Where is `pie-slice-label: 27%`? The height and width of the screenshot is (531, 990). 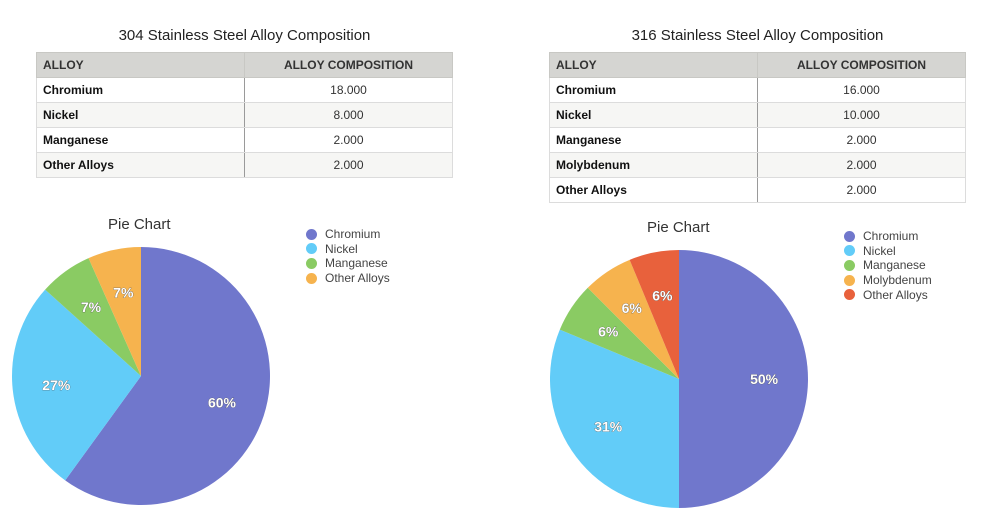
pie-slice-label: 27% is located at coordinates (56, 385).